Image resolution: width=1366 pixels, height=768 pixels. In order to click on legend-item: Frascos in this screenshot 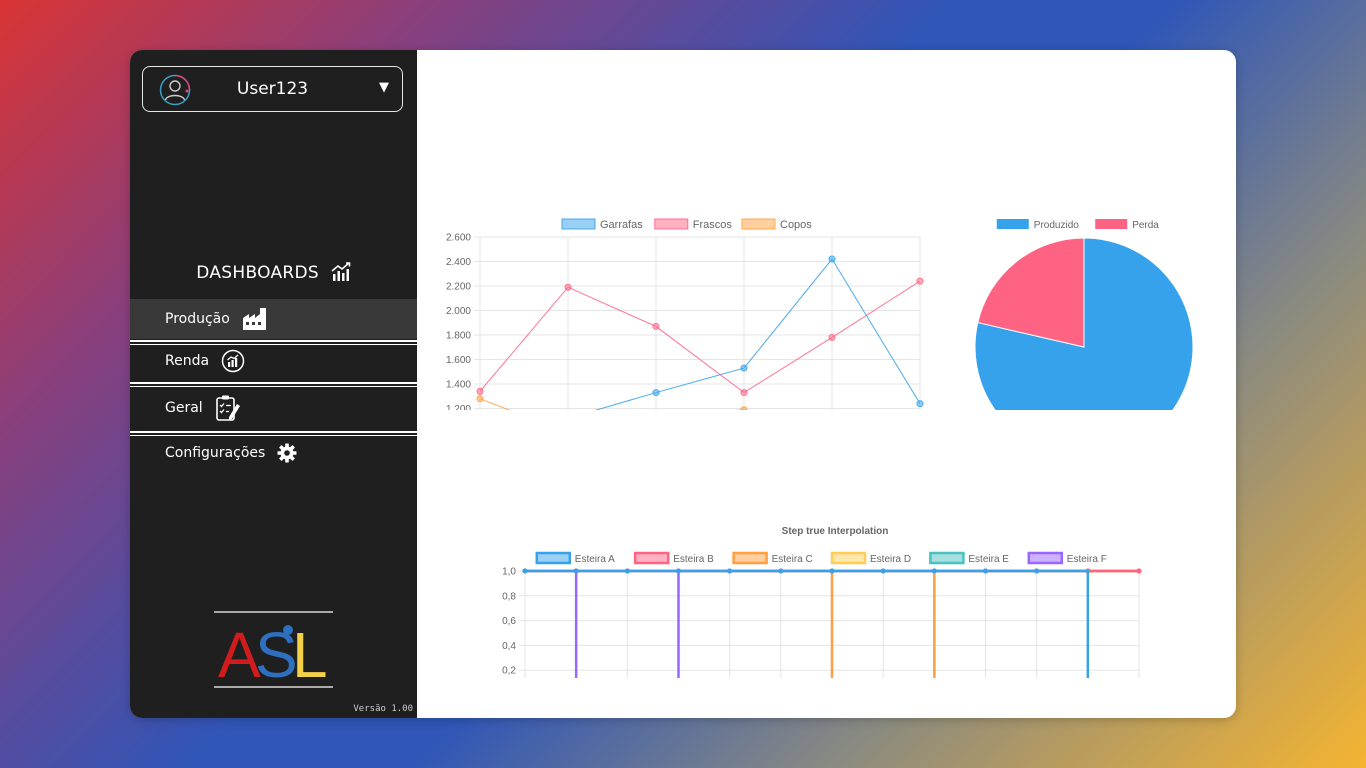, I will do `click(693, 224)`.